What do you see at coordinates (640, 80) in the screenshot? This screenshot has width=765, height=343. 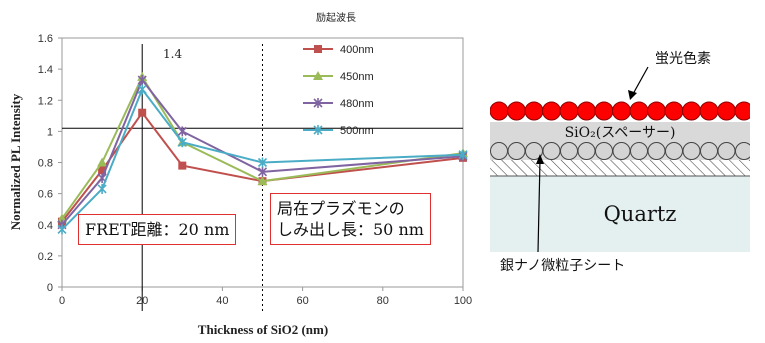 I see `dye-pointer-arrow` at bounding box center [640, 80].